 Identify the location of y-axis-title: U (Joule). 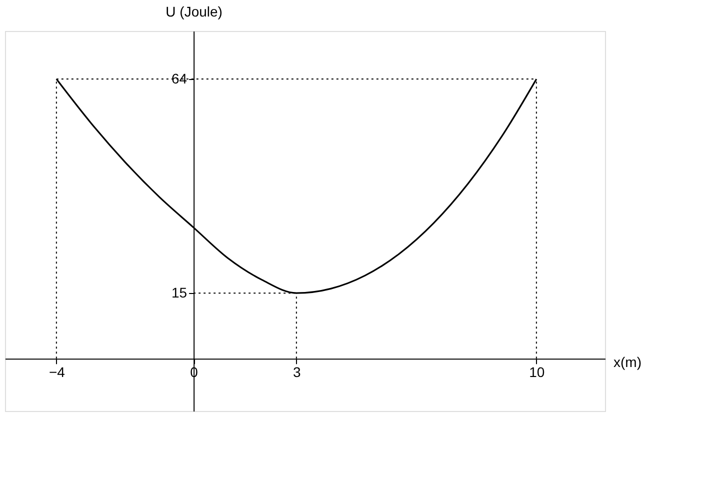
(194, 12).